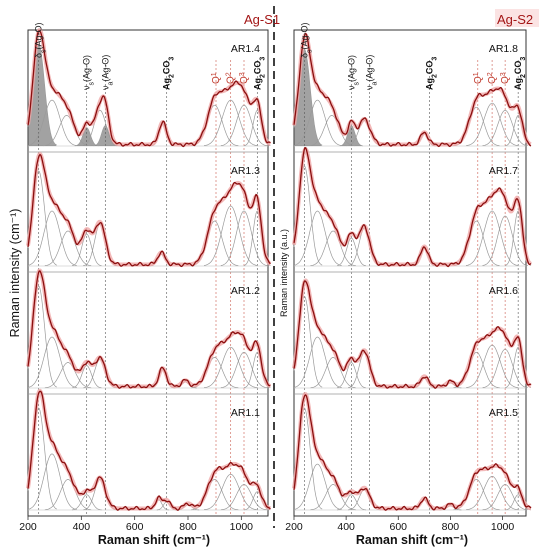  What do you see at coordinates (503, 171) in the screenshot?
I see `panel-label: AR1.7` at bounding box center [503, 171].